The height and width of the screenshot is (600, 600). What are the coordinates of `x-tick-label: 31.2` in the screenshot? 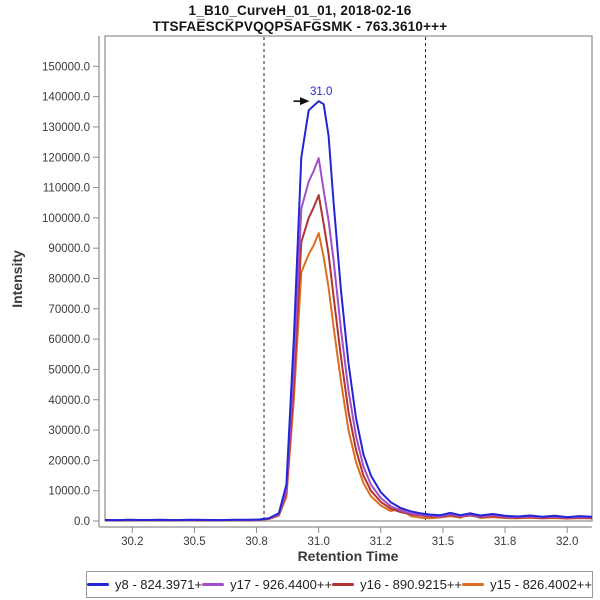 It's located at (381, 542).